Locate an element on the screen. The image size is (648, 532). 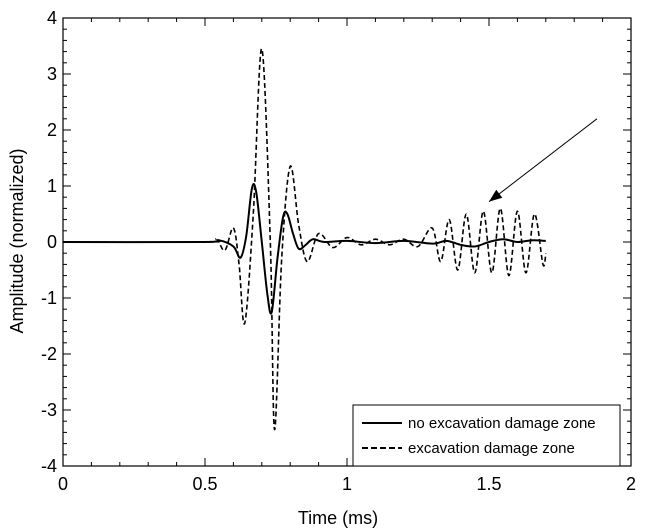
y-tick-label: 1 is located at coordinates (52, 186).